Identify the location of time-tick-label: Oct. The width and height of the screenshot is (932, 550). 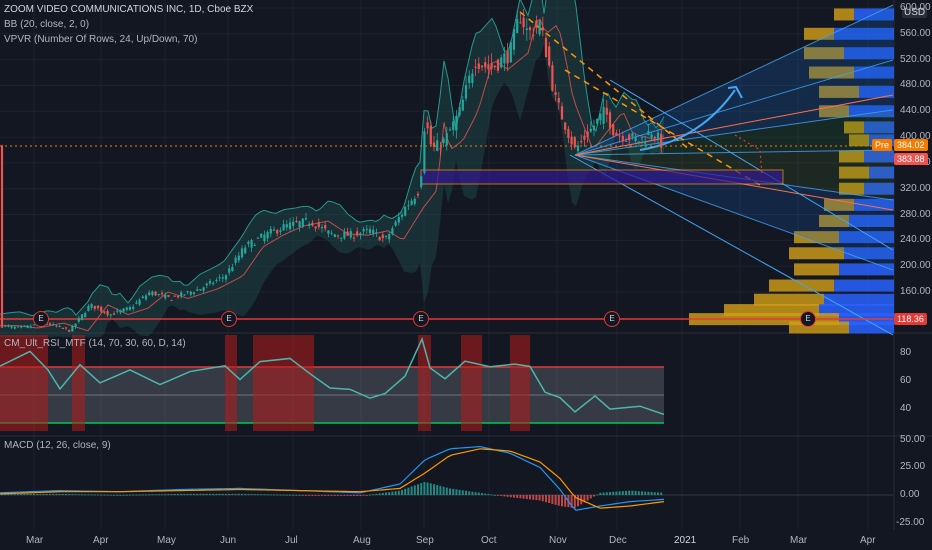
(489, 540).